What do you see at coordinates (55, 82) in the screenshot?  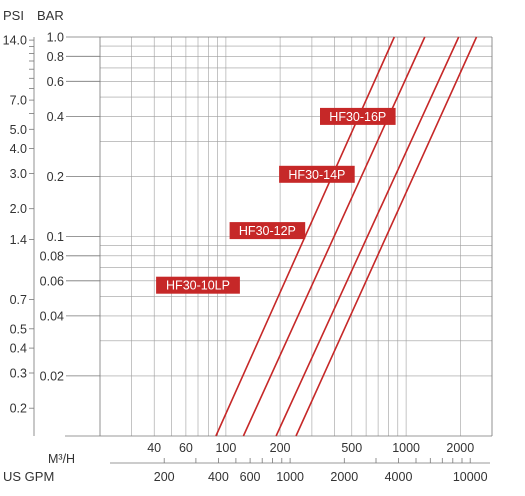 I see `bar-tick-label: 0.6` at bounding box center [55, 82].